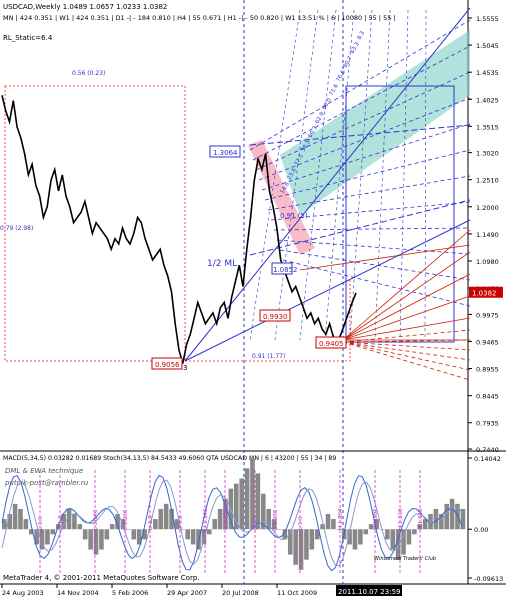 This screenshot has width=506, height=600. I want to click on mid-label: 0.9930, so click(275, 317).